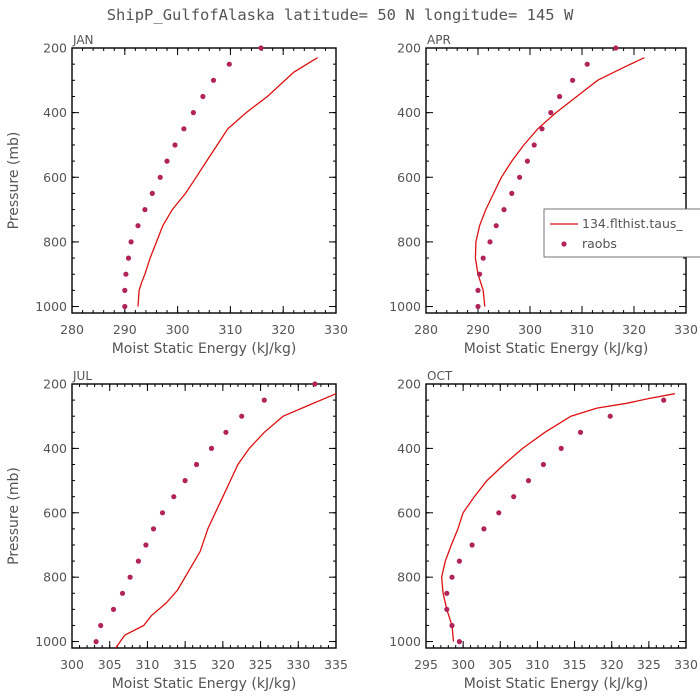 This screenshot has width=700, height=700. What do you see at coordinates (82, 376) in the screenshot?
I see `panel-label: JUL` at bounding box center [82, 376].